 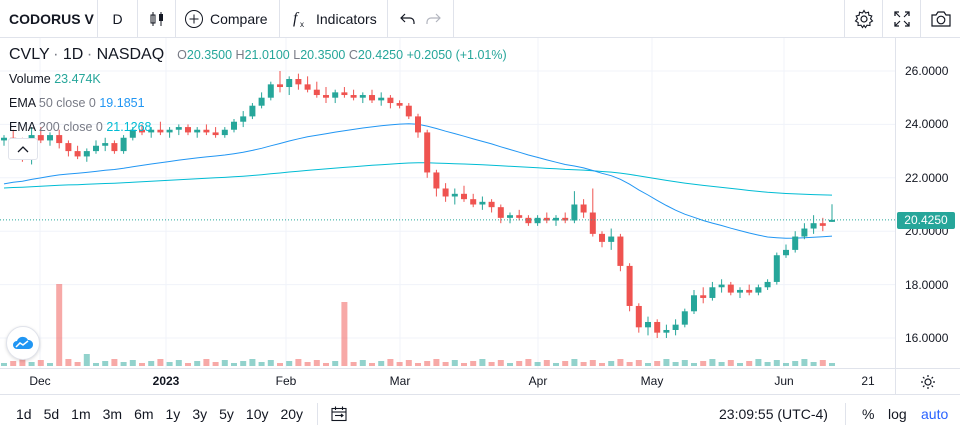 What do you see at coordinates (334, 19) in the screenshot?
I see `indicators-button: f x Indicators` at bounding box center [334, 19].